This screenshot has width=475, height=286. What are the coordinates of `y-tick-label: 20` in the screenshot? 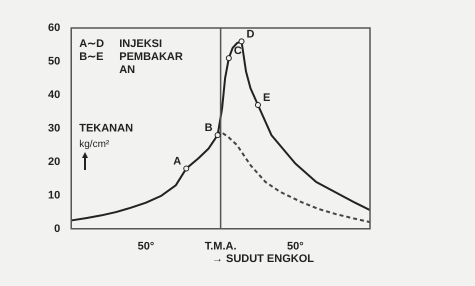 It's located at (54, 162).